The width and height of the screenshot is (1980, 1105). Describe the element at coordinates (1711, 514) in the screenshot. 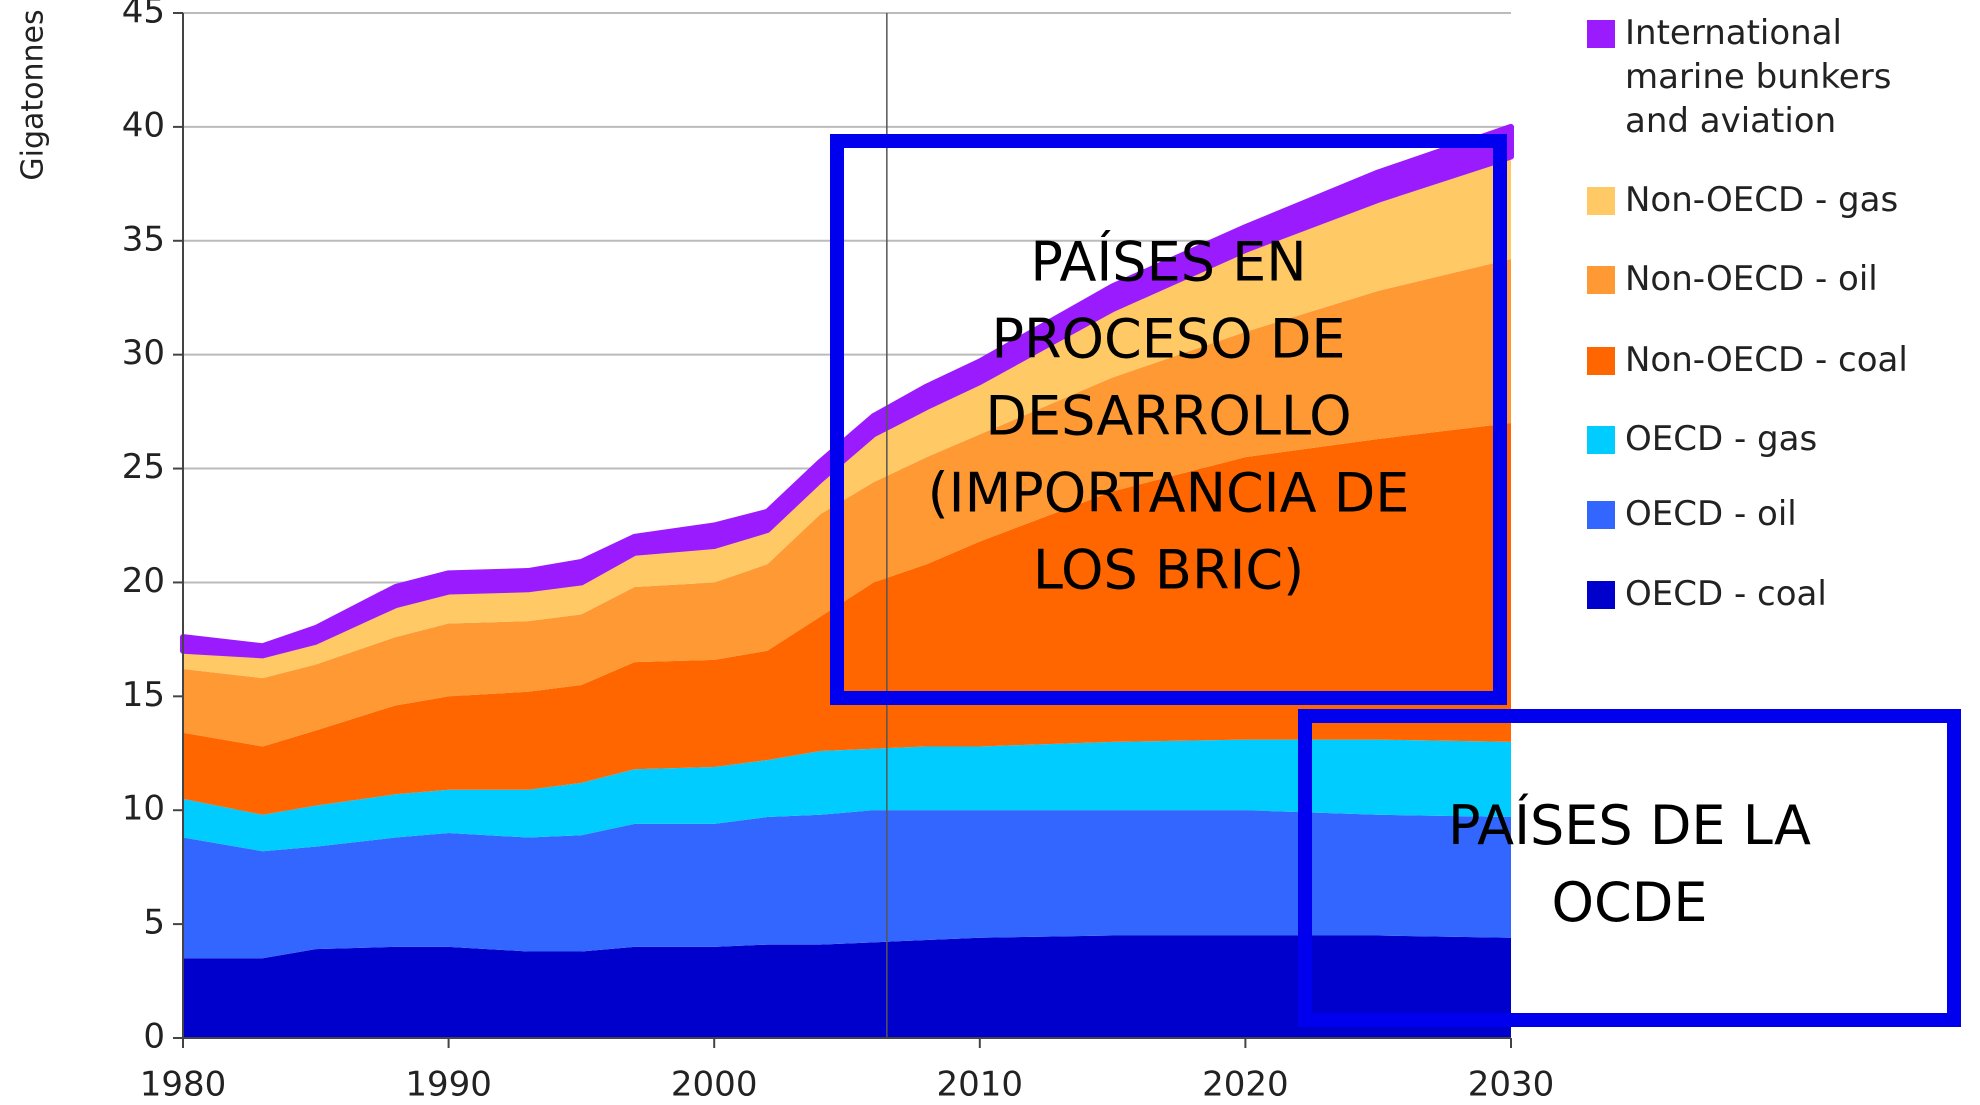

I see `legend-label: OECD - oil` at that location.